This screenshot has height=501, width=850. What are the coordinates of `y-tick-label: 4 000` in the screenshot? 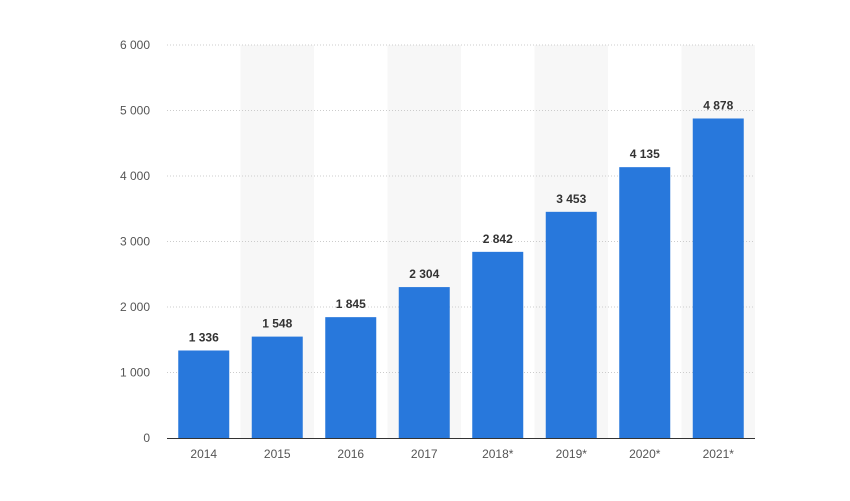 It's located at (135, 176).